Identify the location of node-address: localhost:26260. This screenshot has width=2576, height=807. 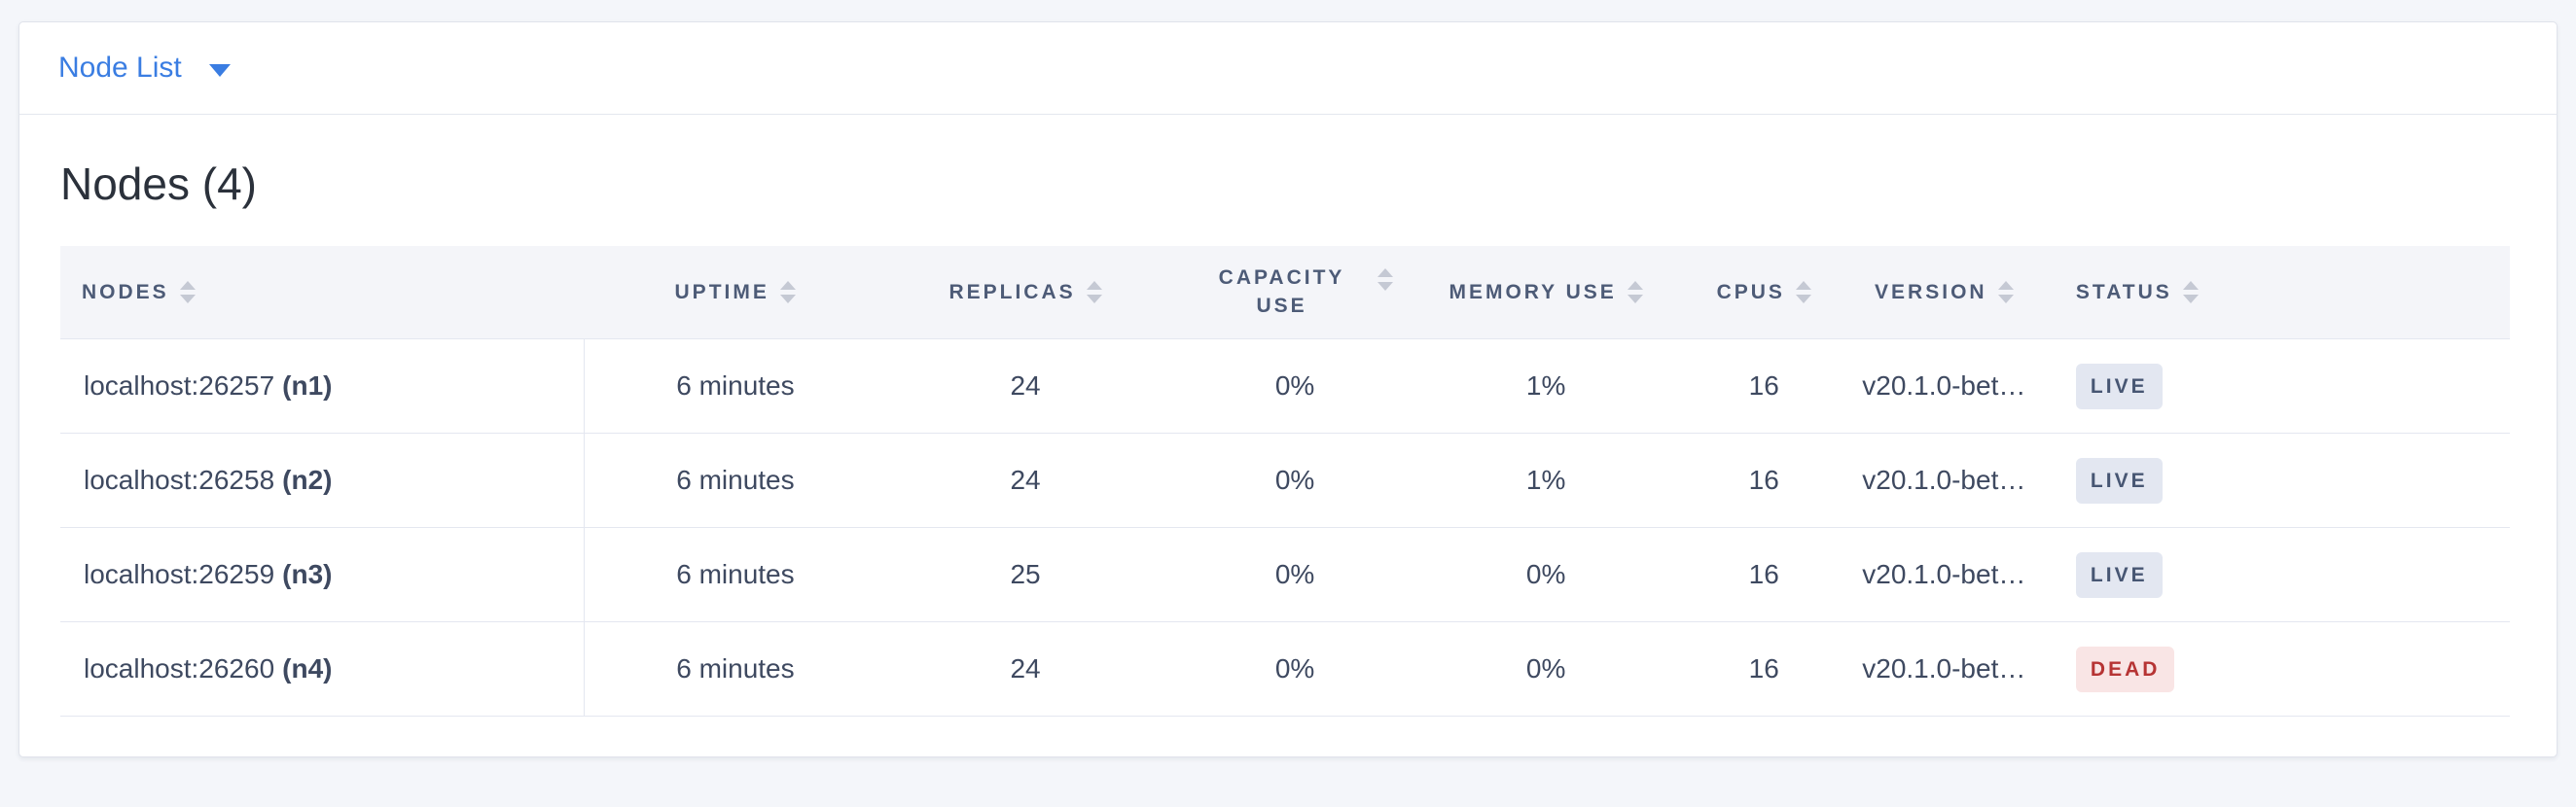
(179, 669).